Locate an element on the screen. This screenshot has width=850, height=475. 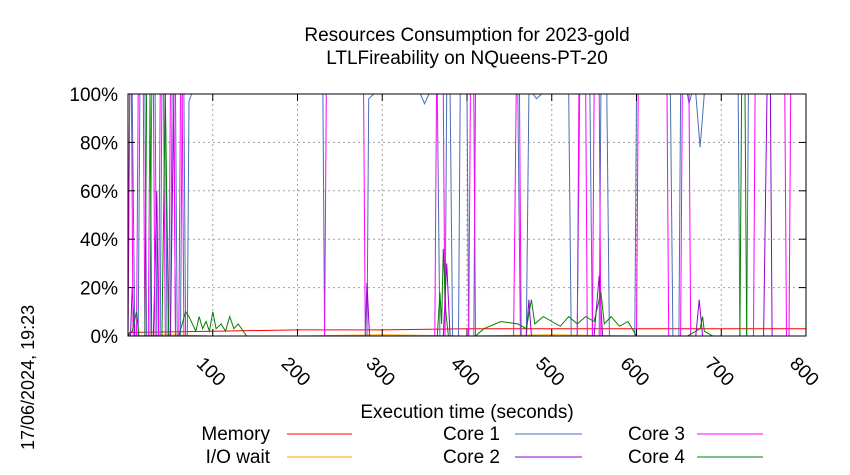
x-tick-label: 400 is located at coordinates (464, 371).